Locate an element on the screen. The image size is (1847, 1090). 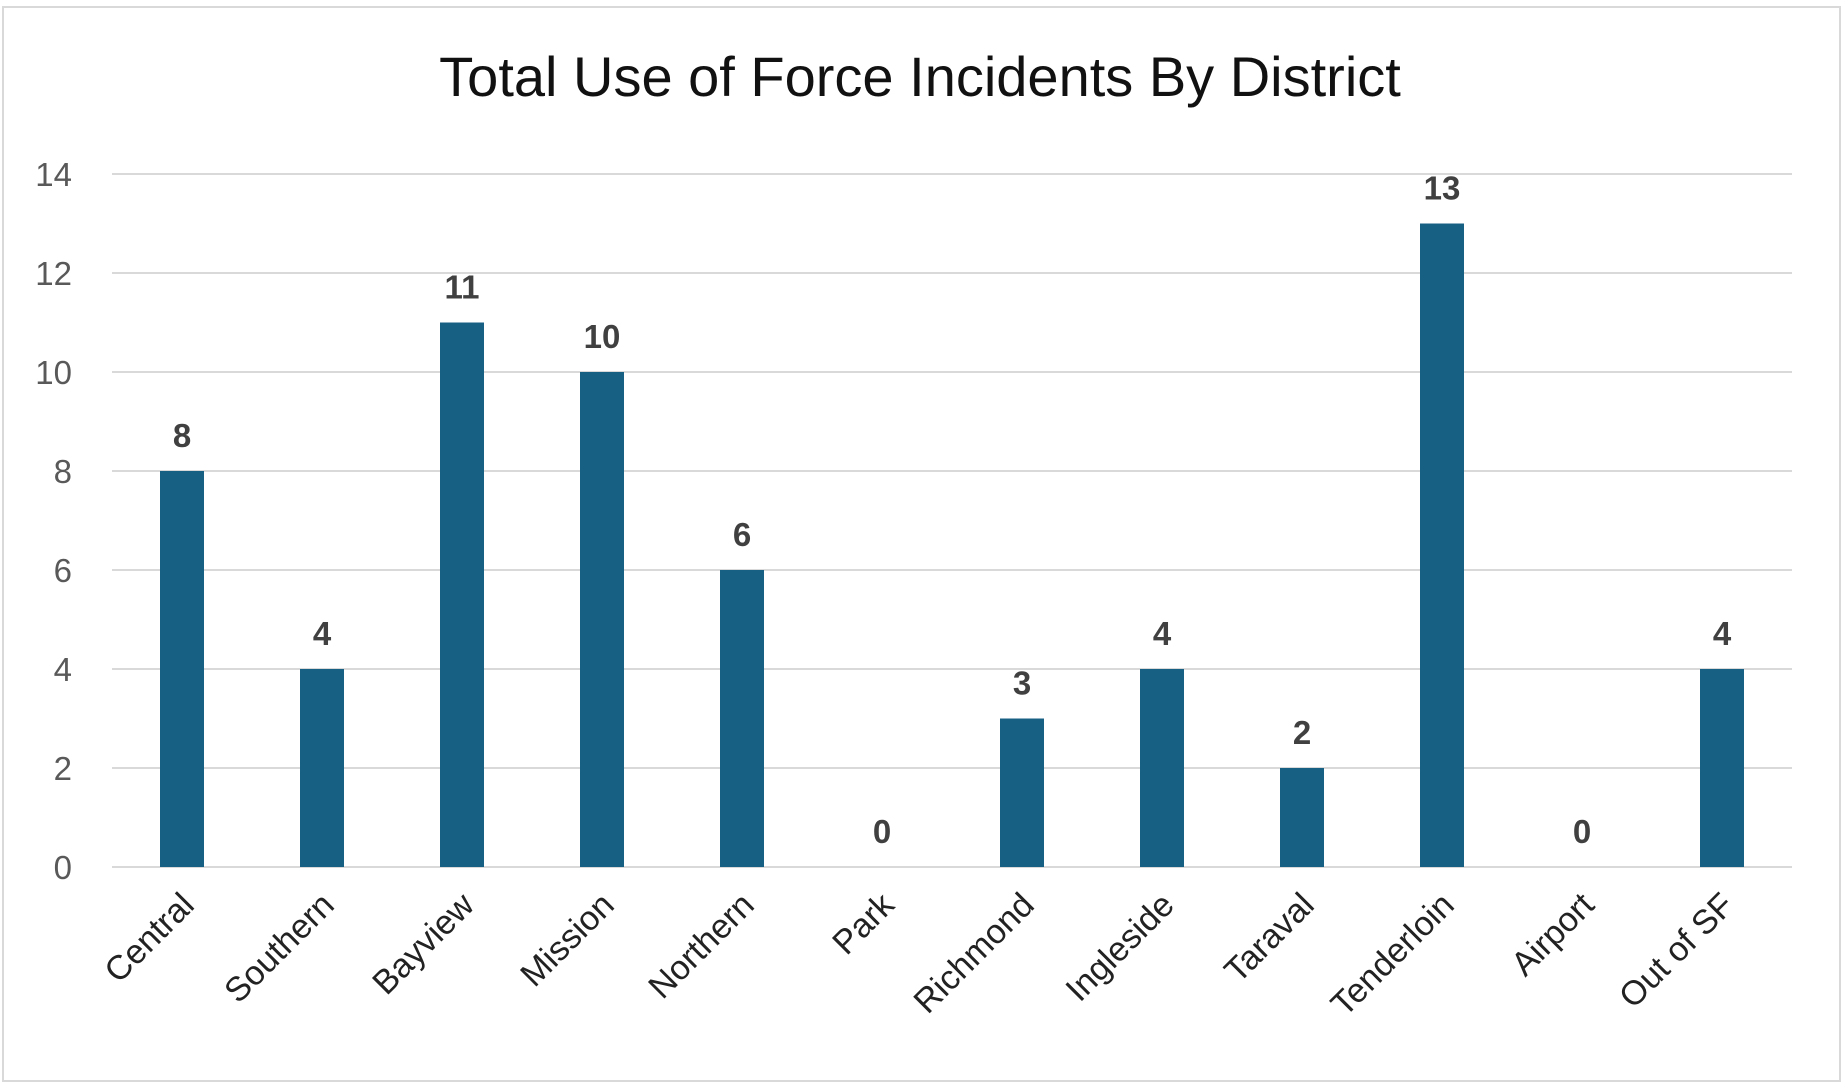
x-tick-label: Ingleside is located at coordinates (1120, 947).